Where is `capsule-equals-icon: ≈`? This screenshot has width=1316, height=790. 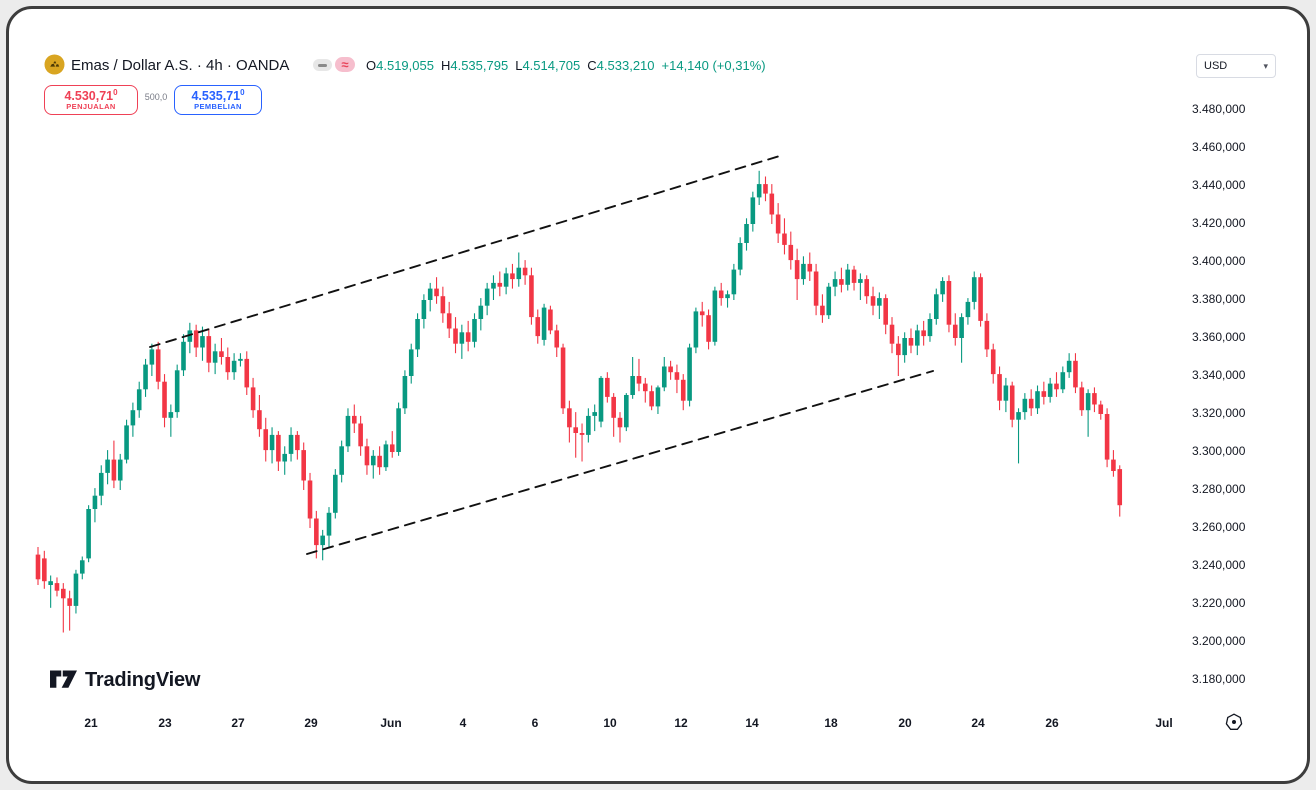
capsule-equals-icon: ≈ is located at coordinates (345, 64).